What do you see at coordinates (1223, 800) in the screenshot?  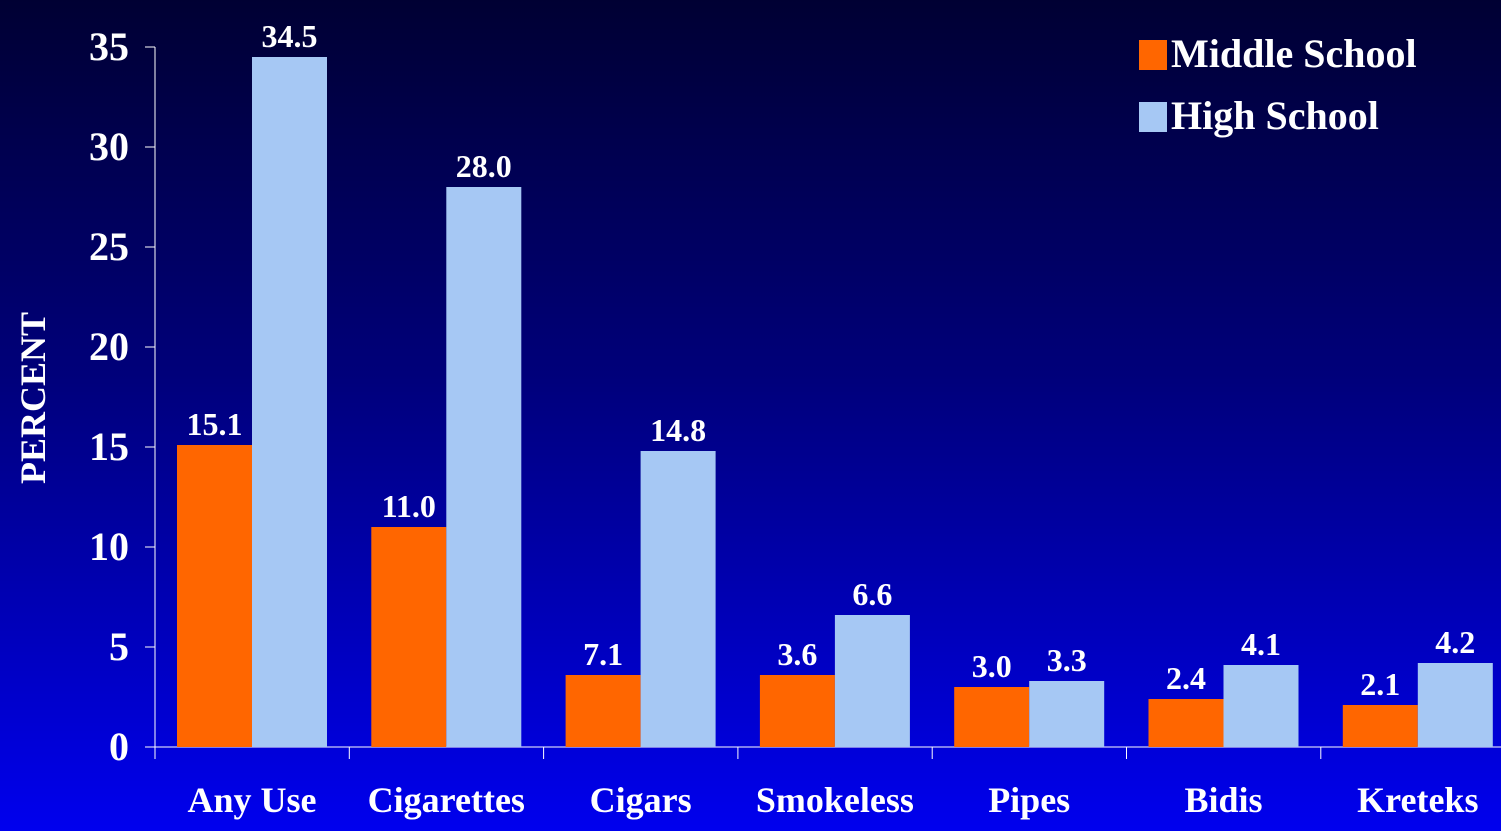 I see `x-tick-label: Bidis` at bounding box center [1223, 800].